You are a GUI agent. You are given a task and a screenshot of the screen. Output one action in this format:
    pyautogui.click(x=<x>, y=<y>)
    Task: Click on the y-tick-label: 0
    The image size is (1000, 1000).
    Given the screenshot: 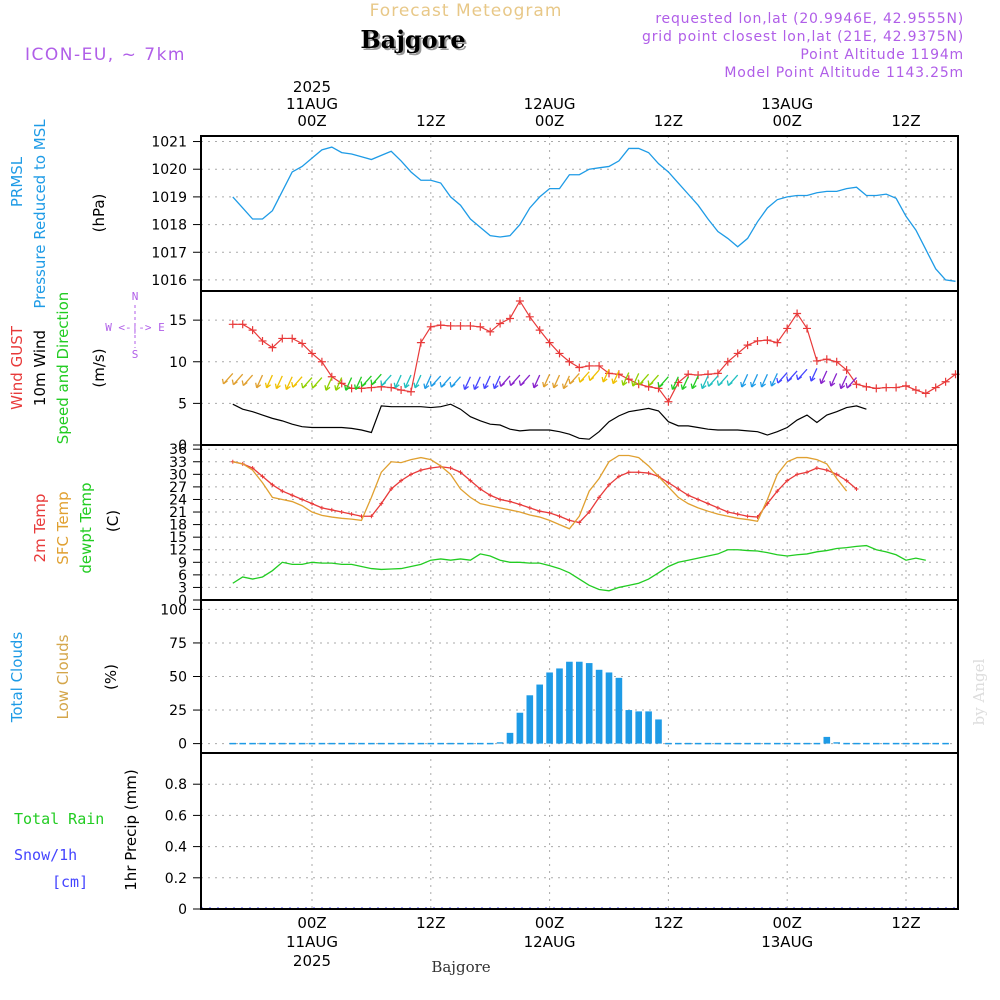 What is the action you would take?
    pyautogui.click(x=182, y=601)
    